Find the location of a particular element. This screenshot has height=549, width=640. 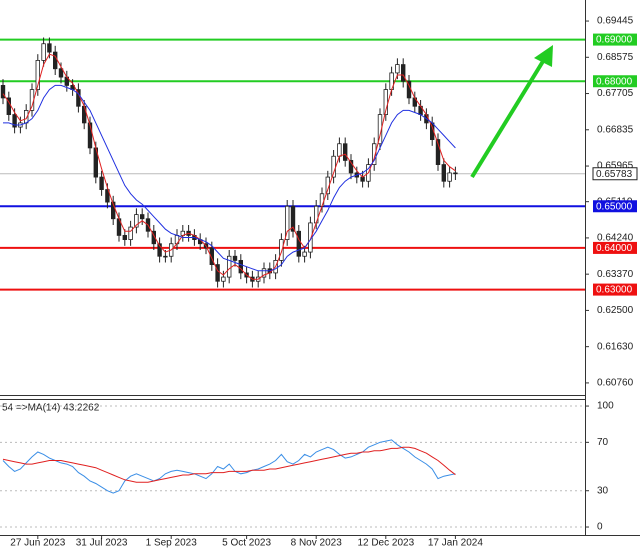

trend-arrow is located at coordinates (511, 112).